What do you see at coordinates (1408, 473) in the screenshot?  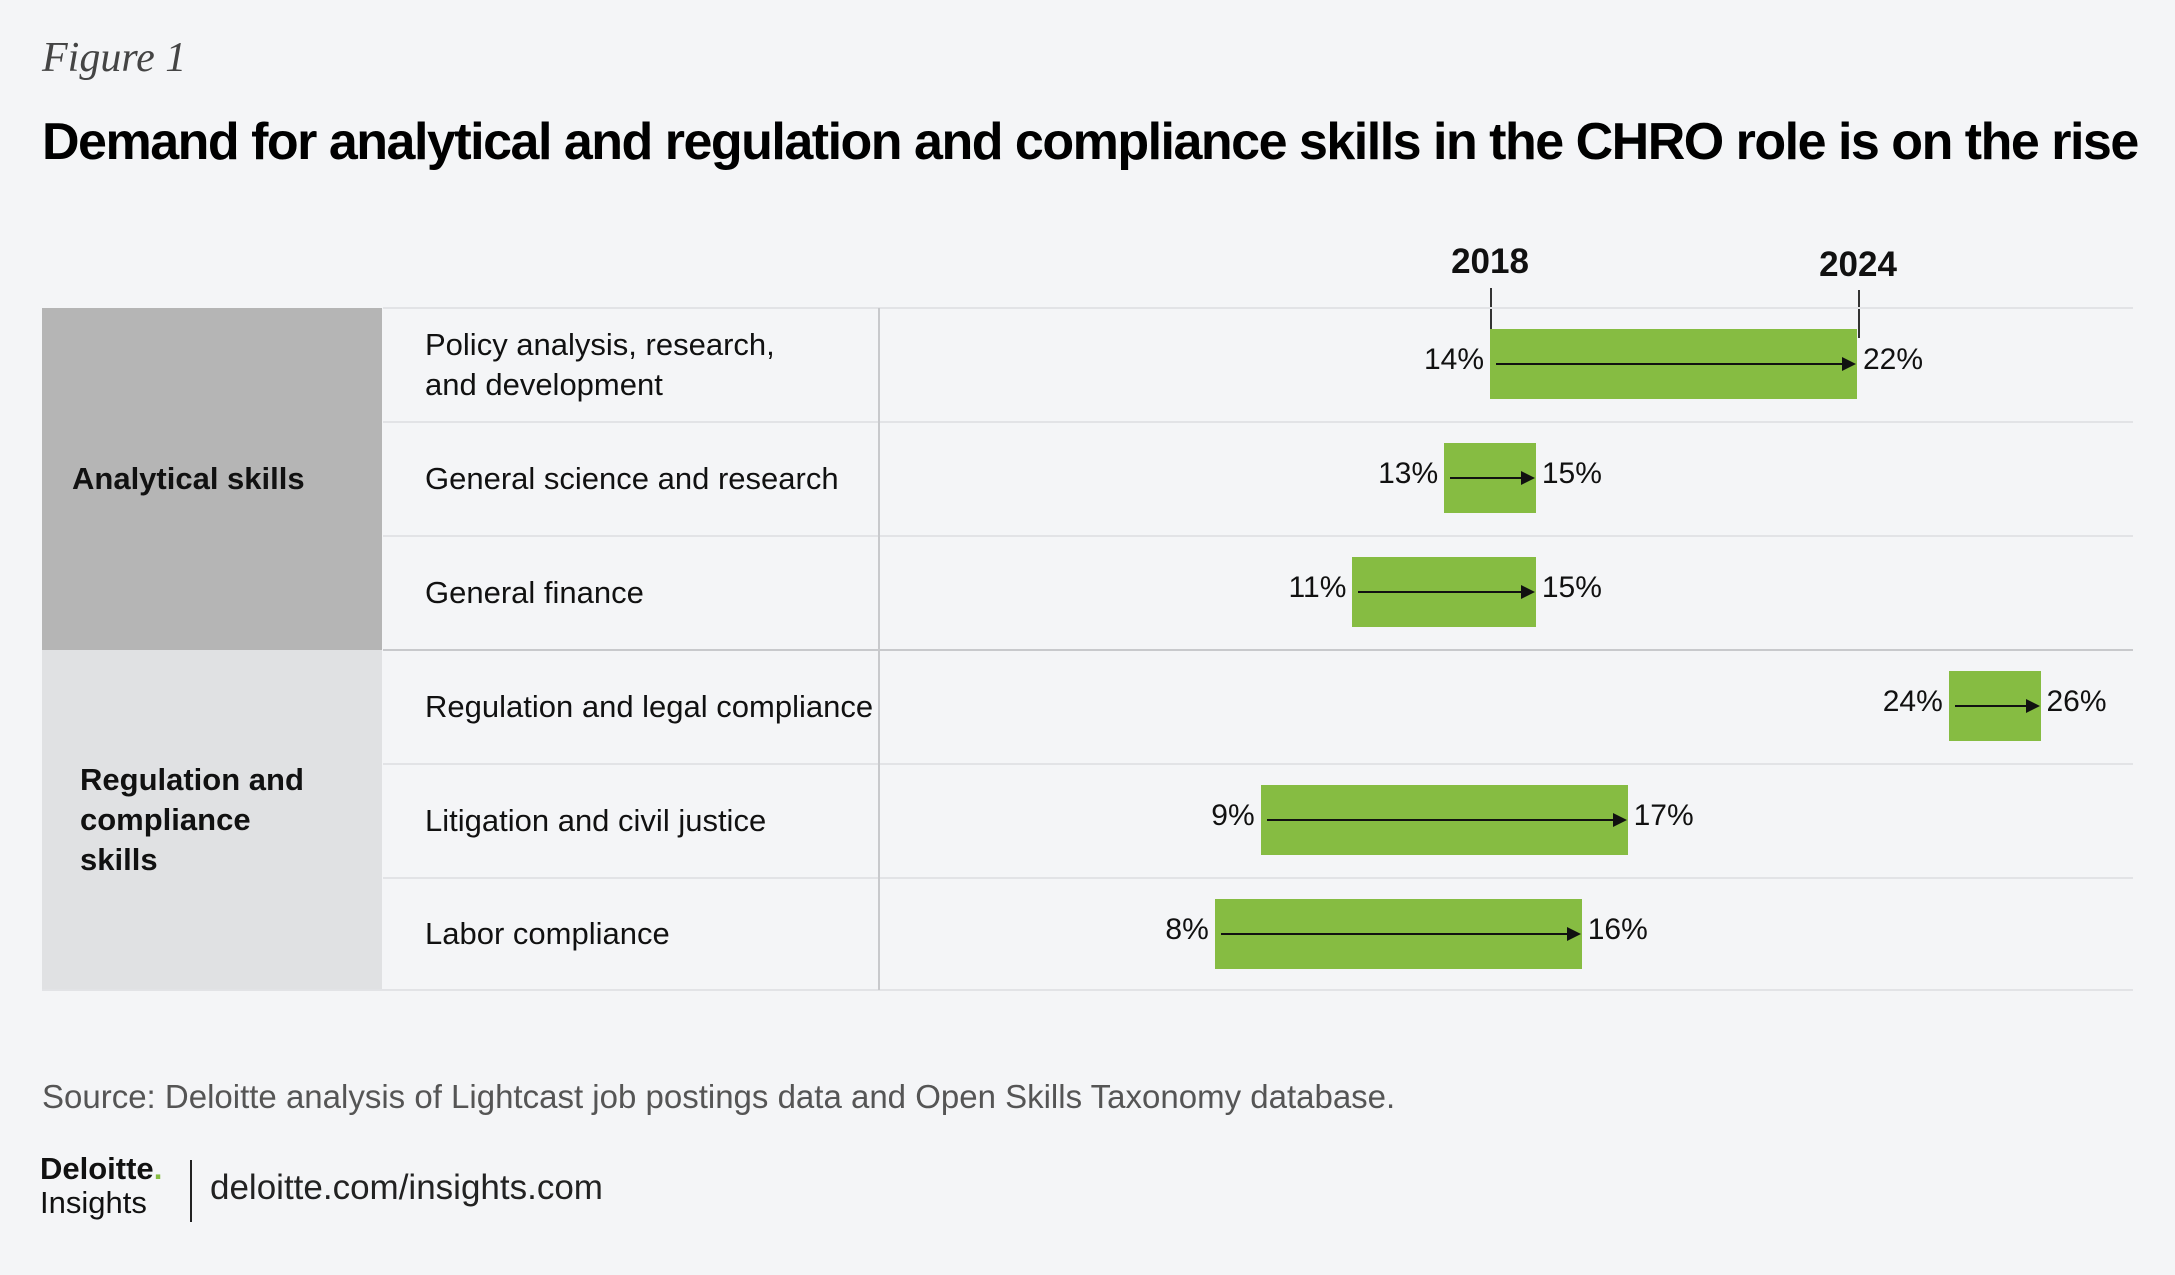 I see `value-label-2018: 13%` at bounding box center [1408, 473].